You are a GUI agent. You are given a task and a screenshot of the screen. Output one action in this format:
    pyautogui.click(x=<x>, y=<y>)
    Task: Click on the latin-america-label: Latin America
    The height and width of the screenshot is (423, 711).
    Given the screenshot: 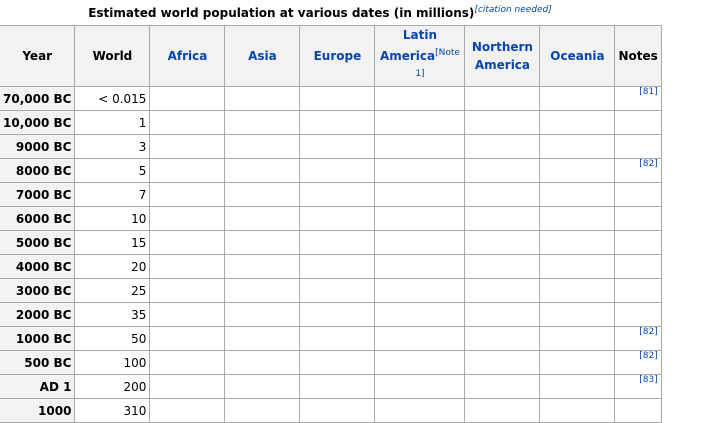 What is the action you would take?
    pyautogui.click(x=408, y=45)
    